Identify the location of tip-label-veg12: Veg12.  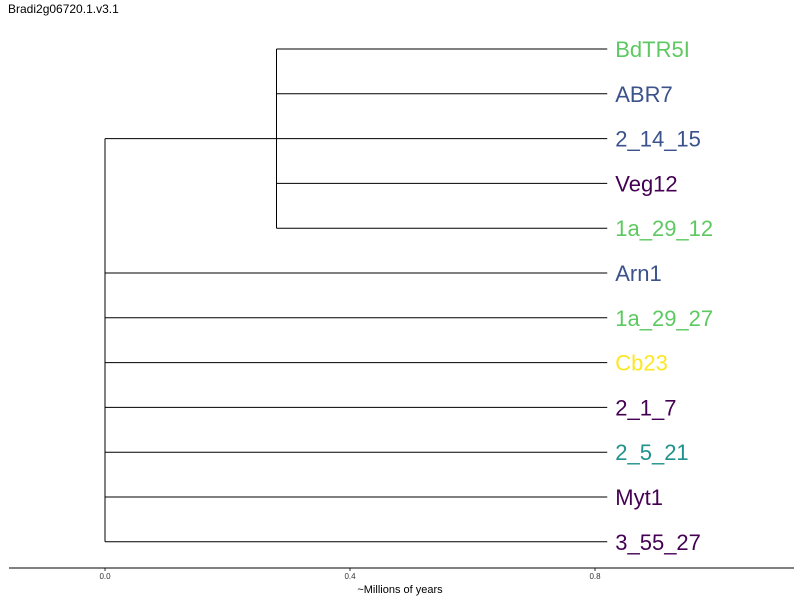
(646, 183).